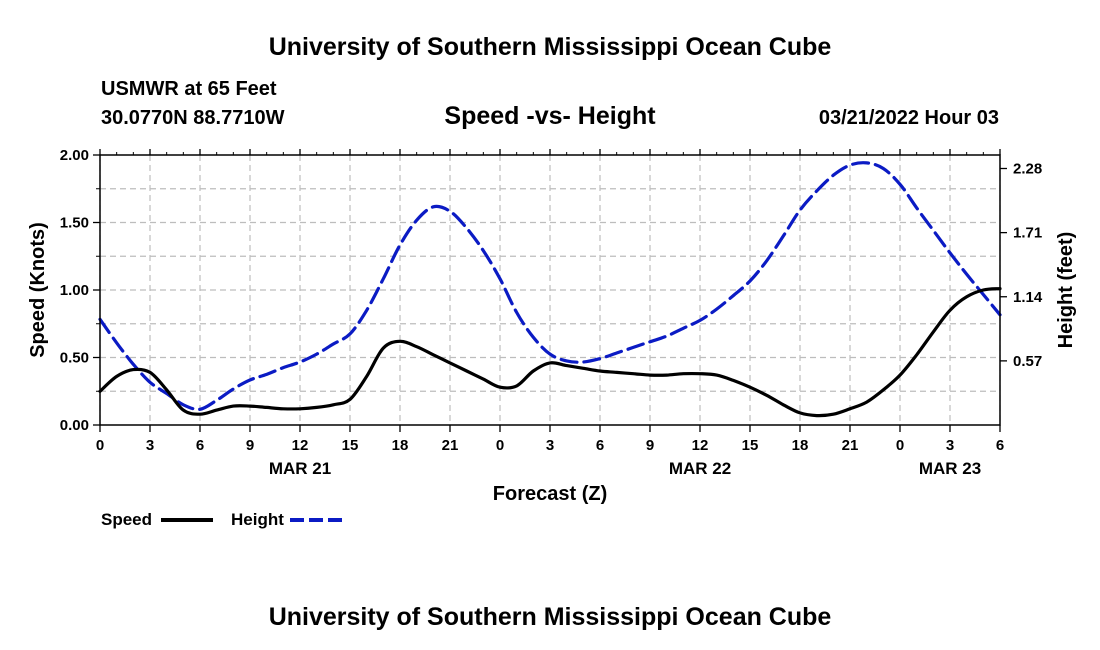 Image resolution: width=1100 pixels, height=650 pixels. Describe the element at coordinates (74, 155) in the screenshot. I see `y-tick-label: 2.00` at that location.